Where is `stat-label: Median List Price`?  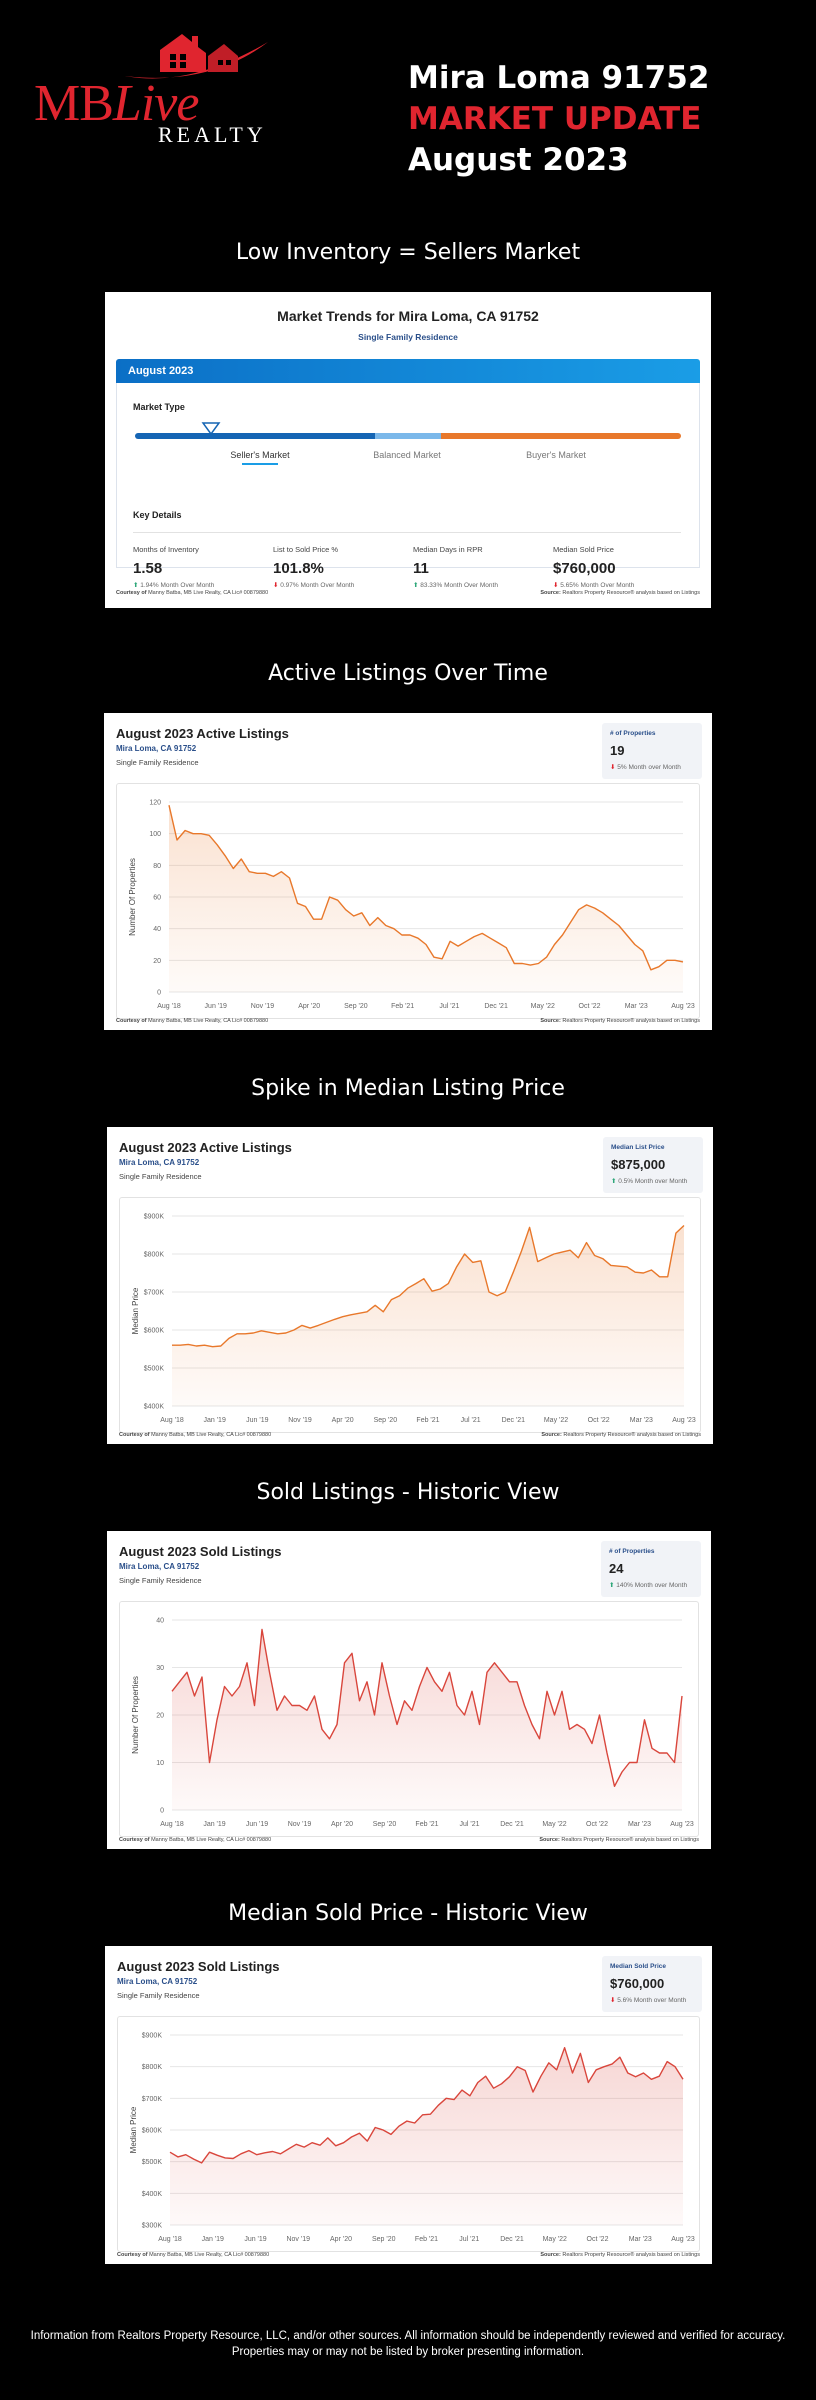 stat-label: Median List Price is located at coordinates (638, 1147).